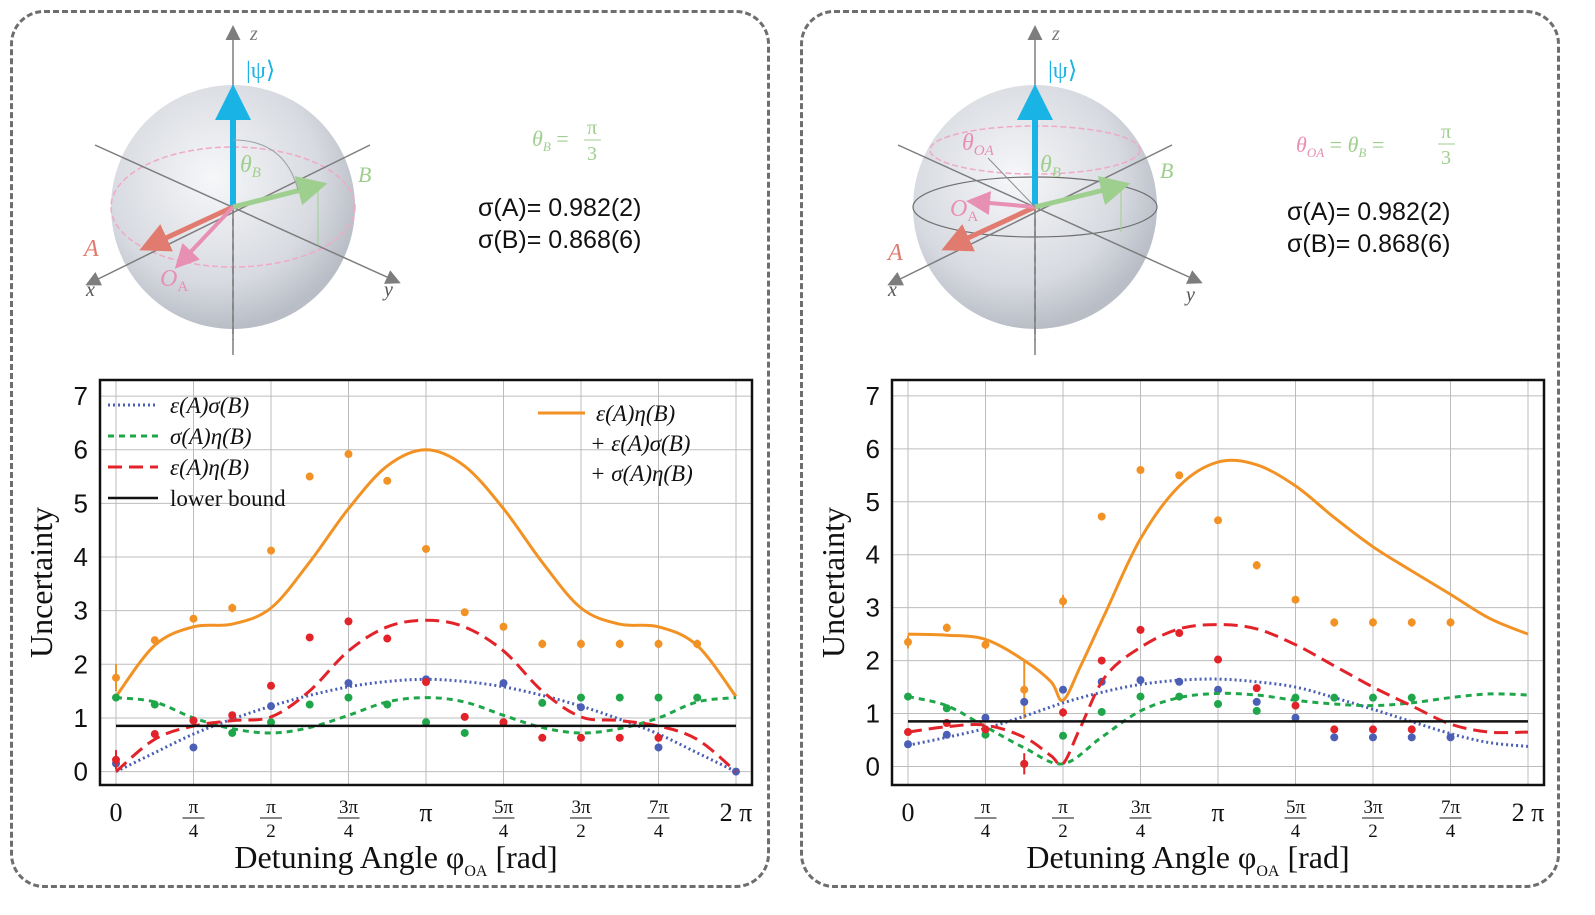 The width and height of the screenshot is (1595, 915). I want to click on theta-b-sub: B, so click(256, 173).